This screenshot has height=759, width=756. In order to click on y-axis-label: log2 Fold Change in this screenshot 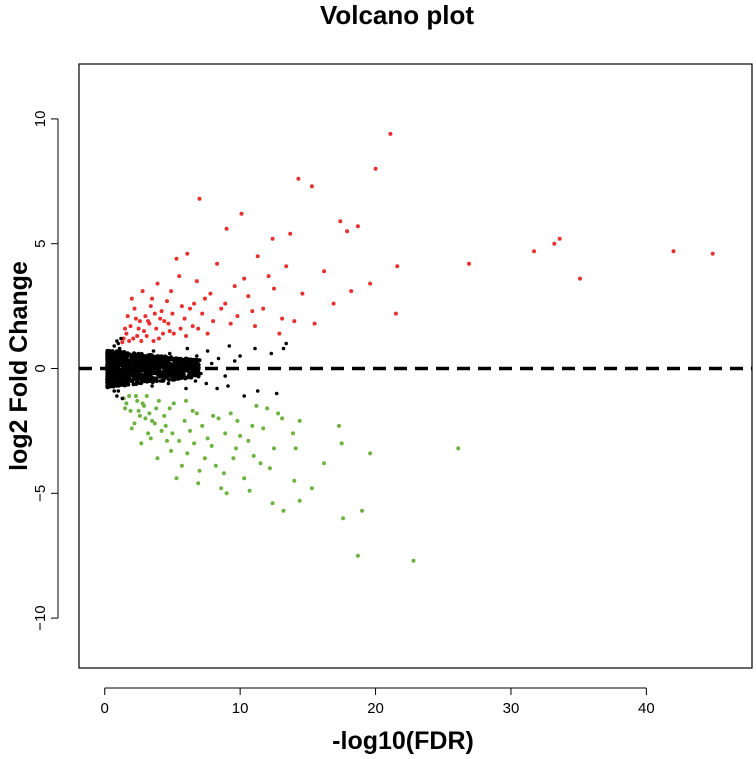, I will do `click(19, 366)`.